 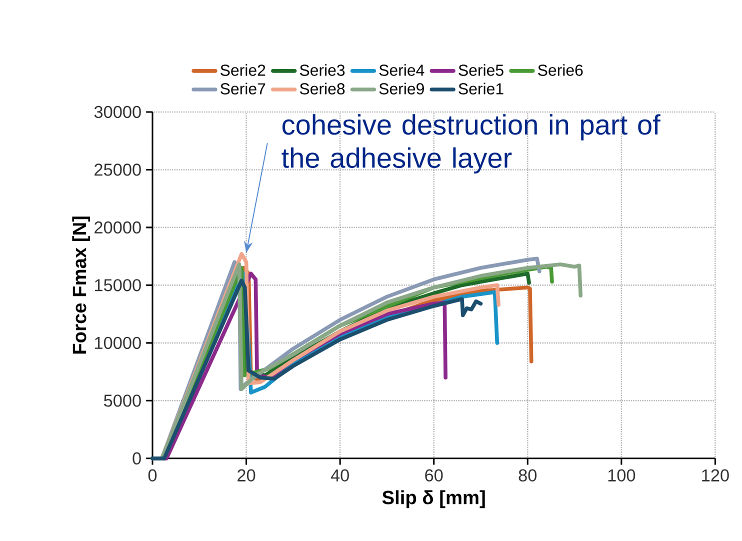 What do you see at coordinates (471, 144) in the screenshot?
I see `annotation: cohesive destruction in part of the adhesive layer` at bounding box center [471, 144].